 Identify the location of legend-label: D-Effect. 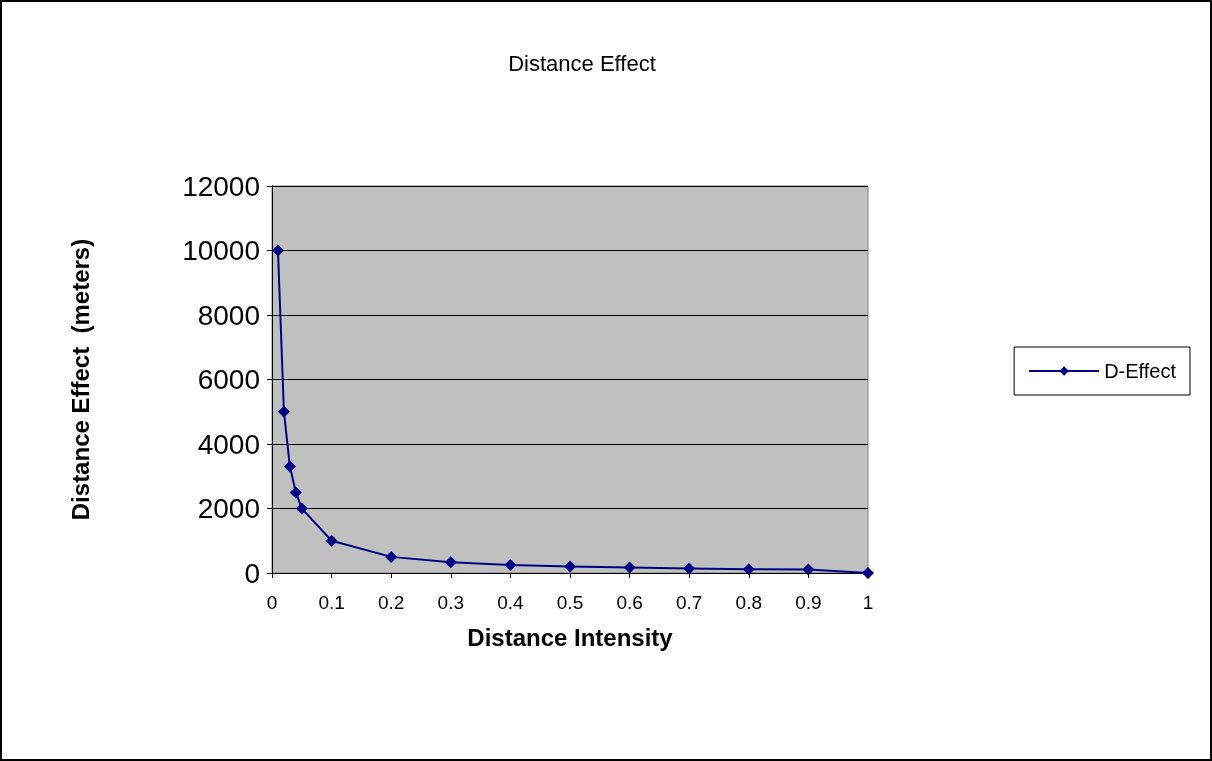
(1140, 371).